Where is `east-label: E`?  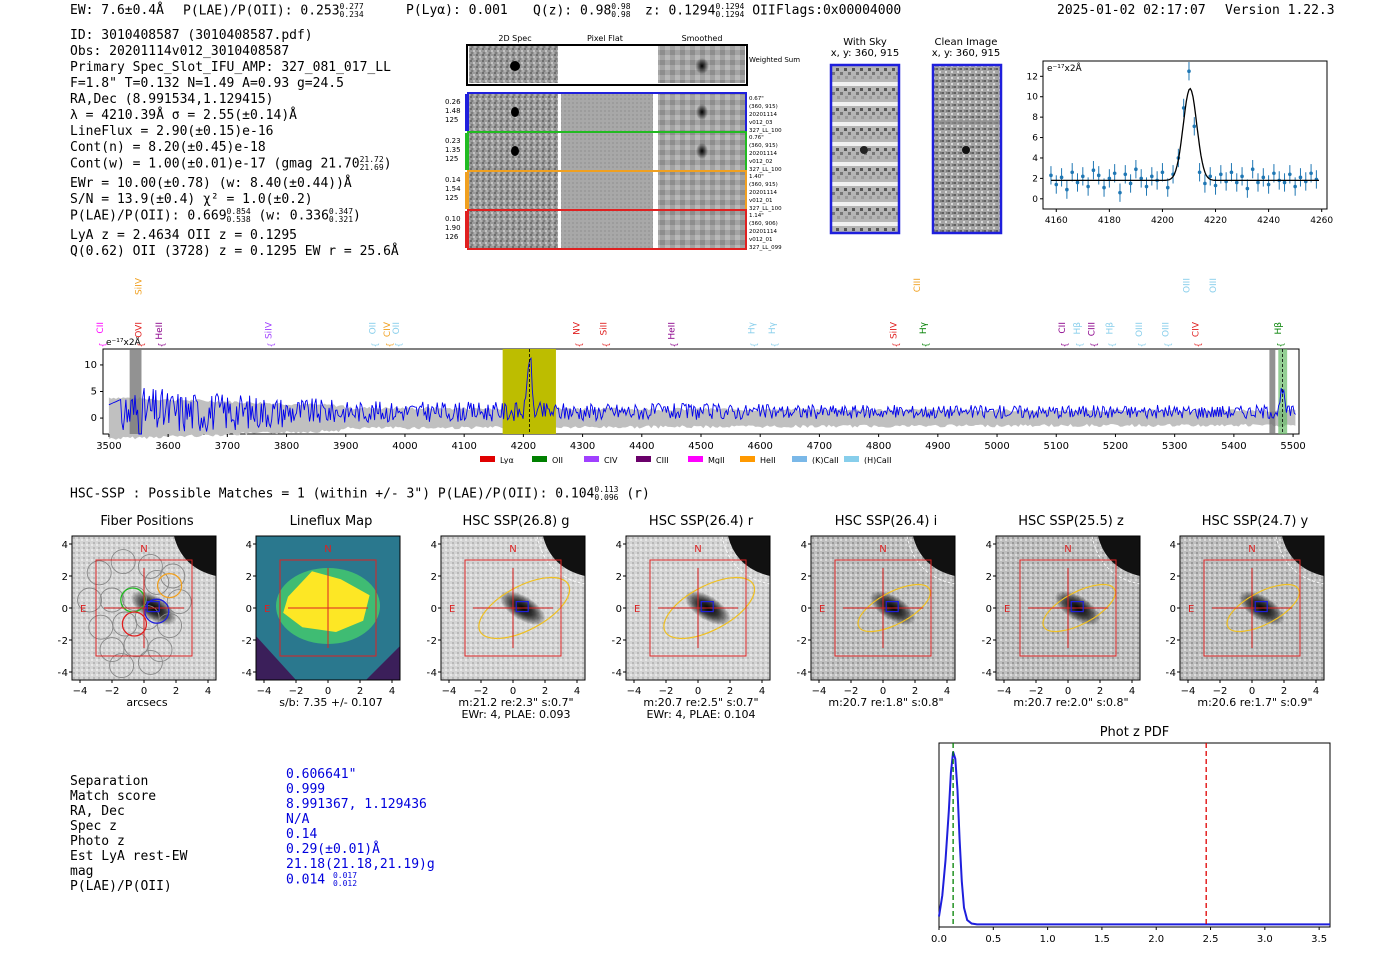 east-label: E is located at coordinates (822, 609).